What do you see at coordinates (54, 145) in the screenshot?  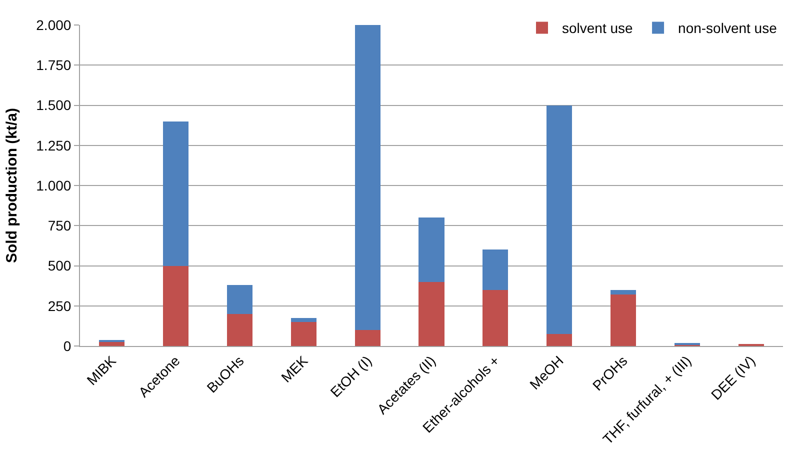 I see `y-tick-label: 1.250` at bounding box center [54, 145].